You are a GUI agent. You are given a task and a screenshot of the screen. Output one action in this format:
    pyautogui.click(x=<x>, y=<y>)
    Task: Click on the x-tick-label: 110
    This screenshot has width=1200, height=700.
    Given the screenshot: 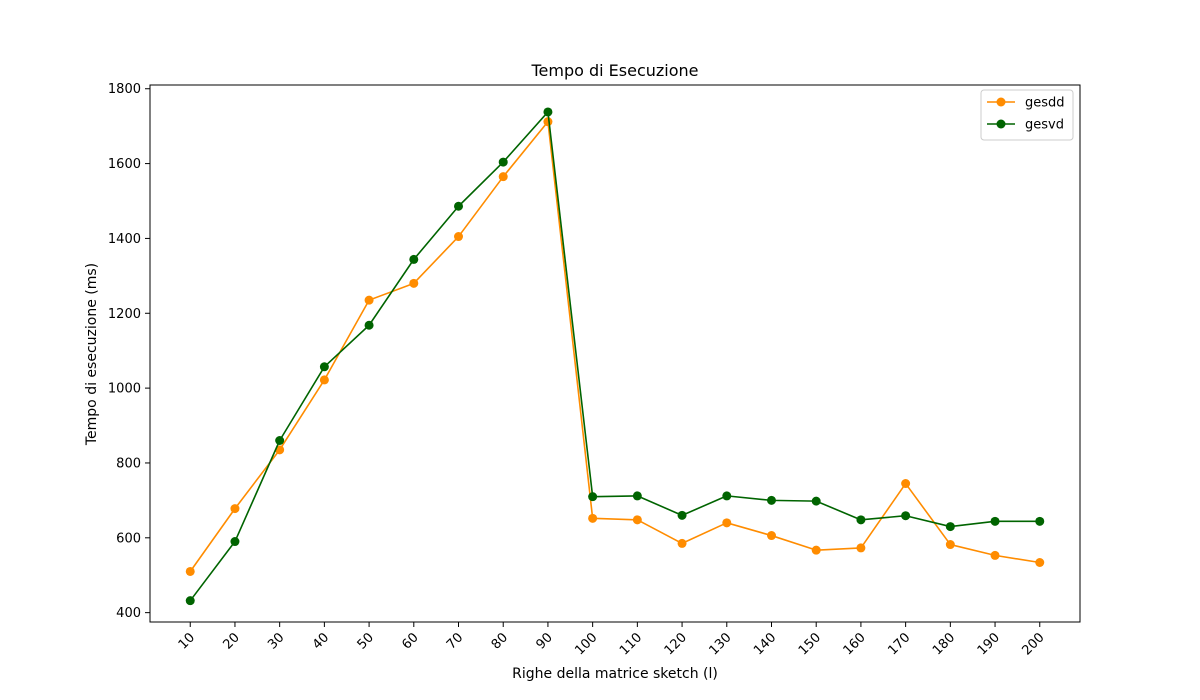 What is the action you would take?
    pyautogui.click(x=631, y=644)
    